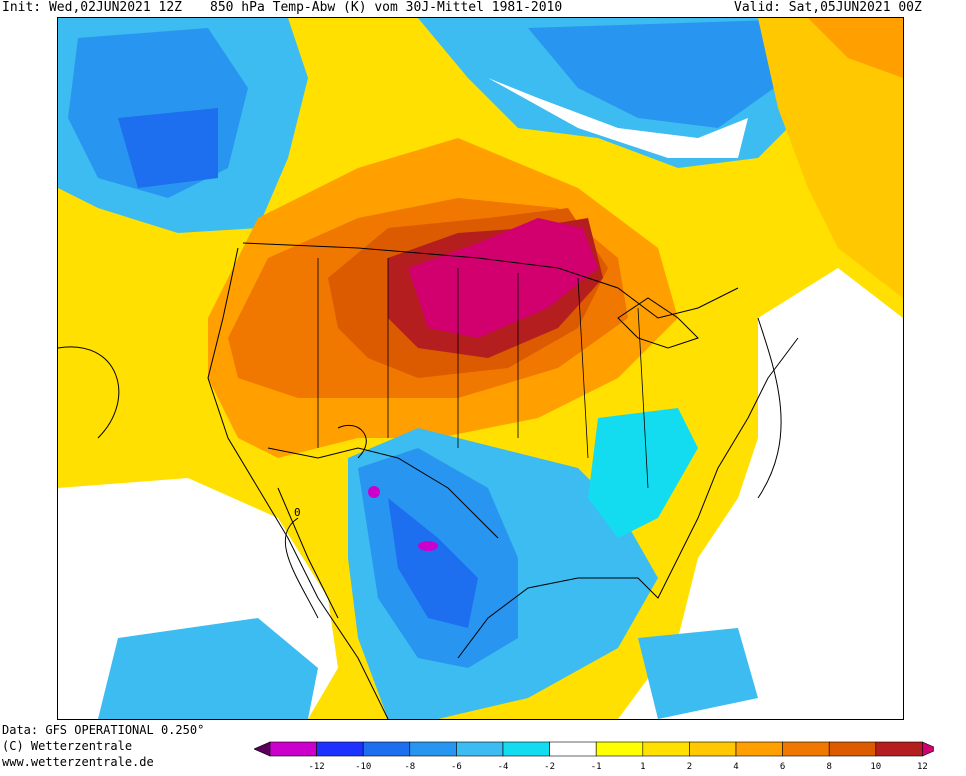 The height and width of the screenshot is (776, 966). Describe the element at coordinates (689, 767) in the screenshot. I see `colorbar-tick-label: 2` at that location.